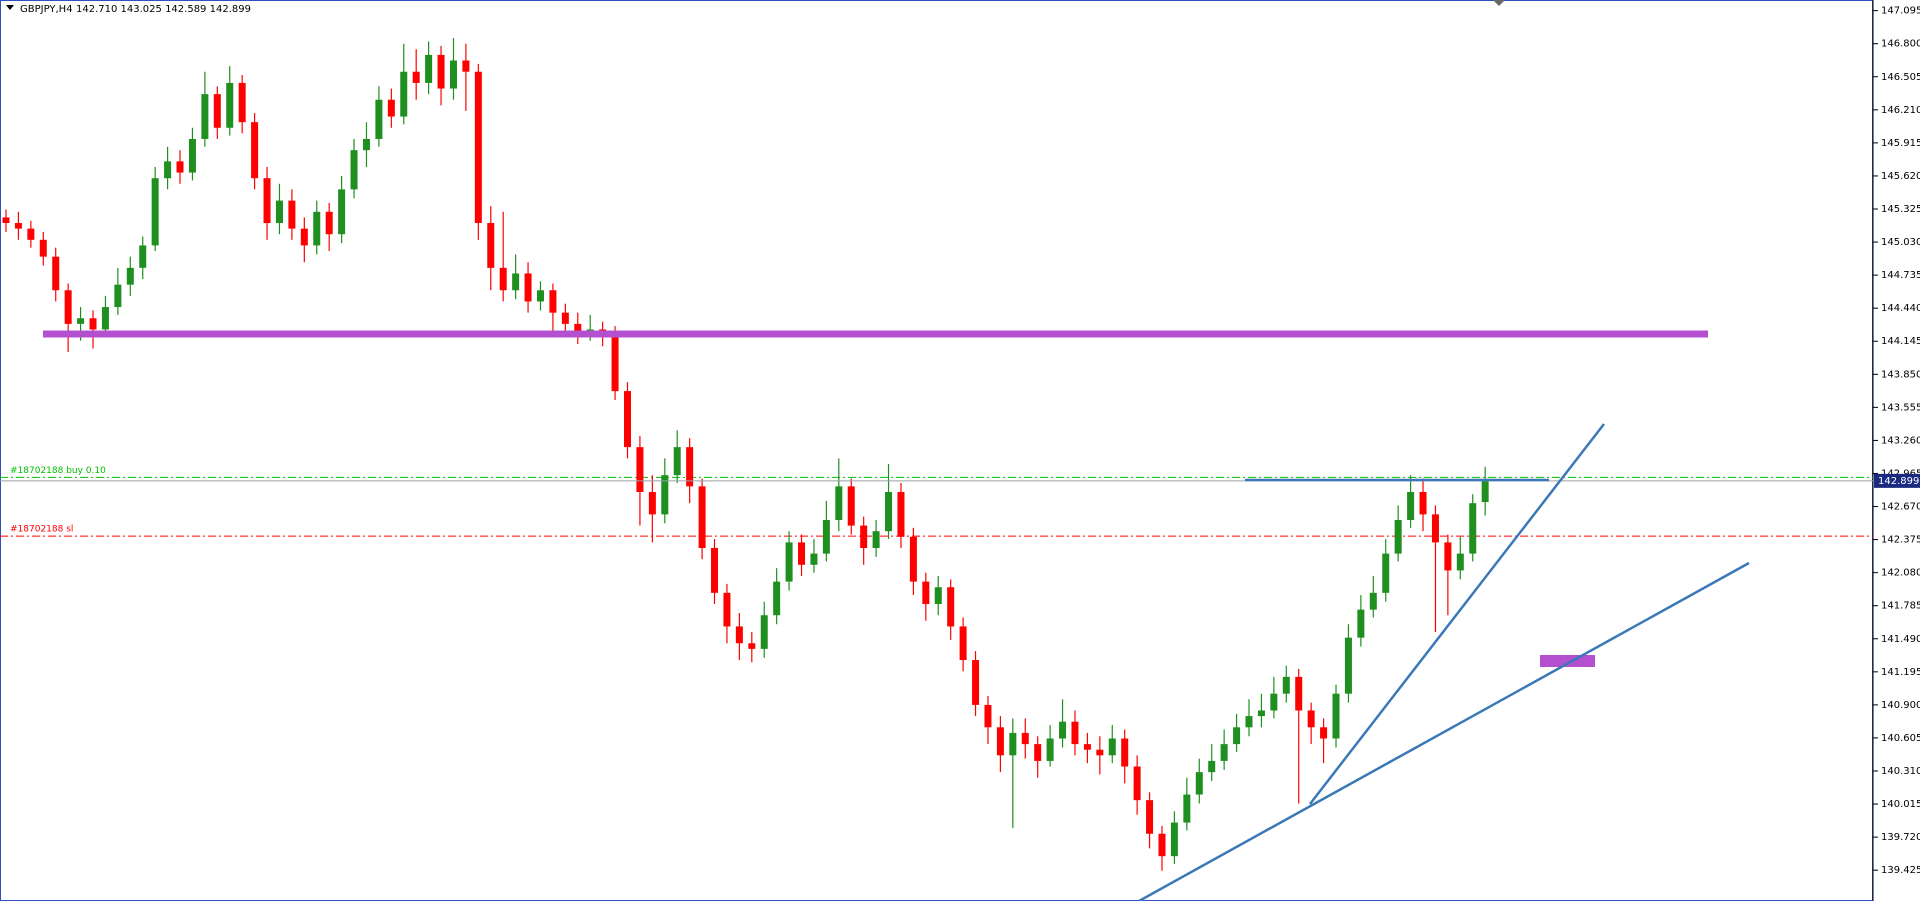  I want to click on y-tick-label: 143.850, so click(1900, 374).